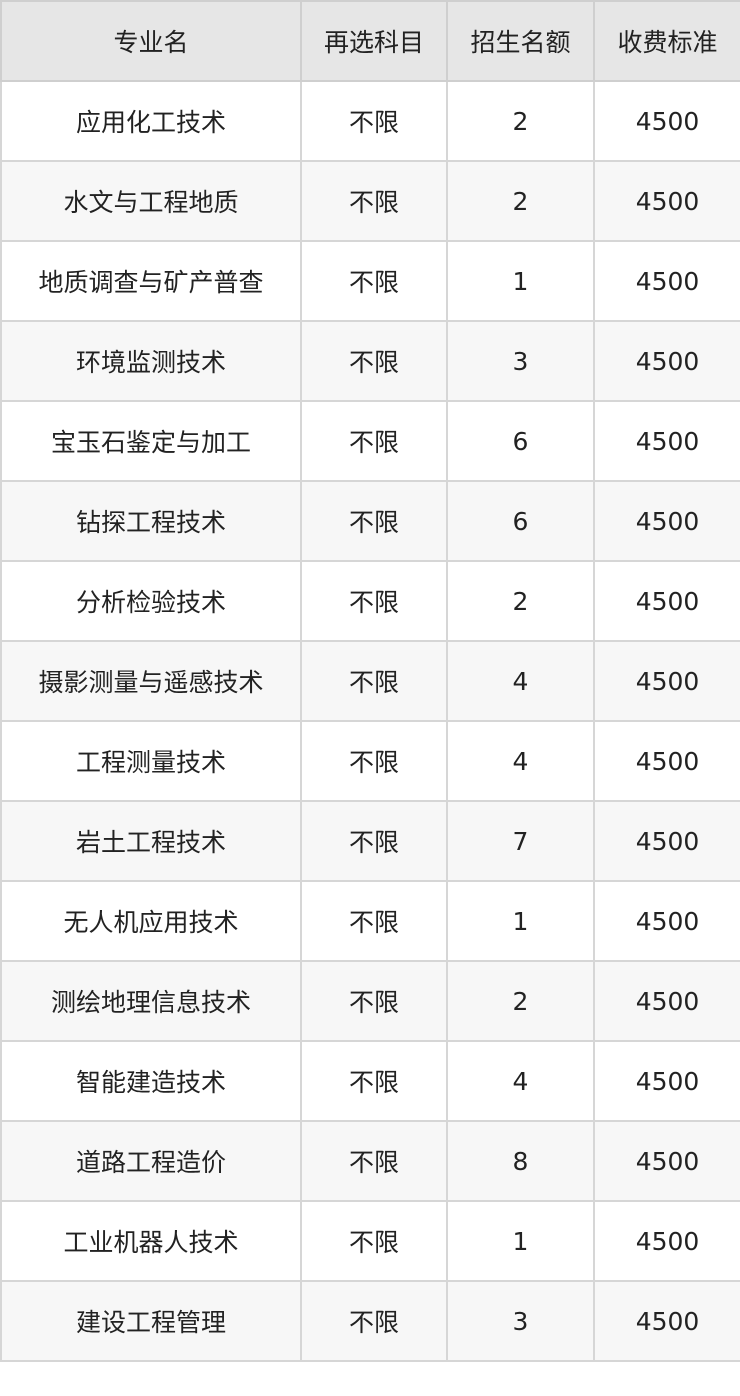  I want to click on header-major: 专业名, so click(151, 41).